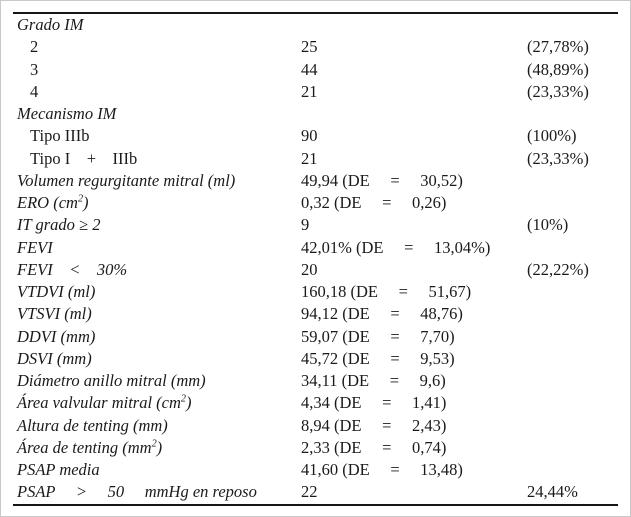 This screenshot has width=631, height=517. What do you see at coordinates (374, 447) in the screenshot?
I see `row-value: 2,33 (DE = 0,74)` at bounding box center [374, 447].